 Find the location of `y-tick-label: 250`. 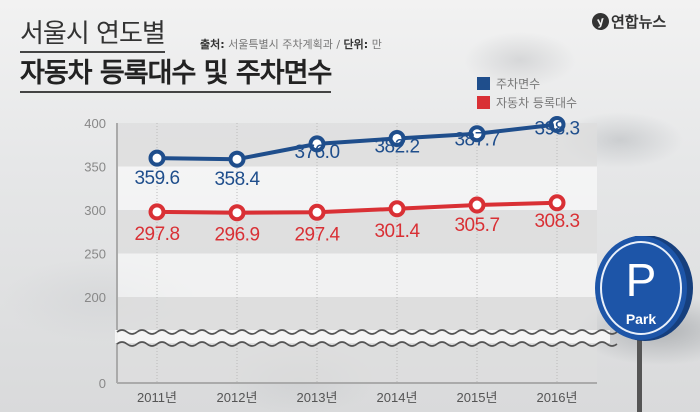

y-tick-label: 250 is located at coordinates (95, 254).